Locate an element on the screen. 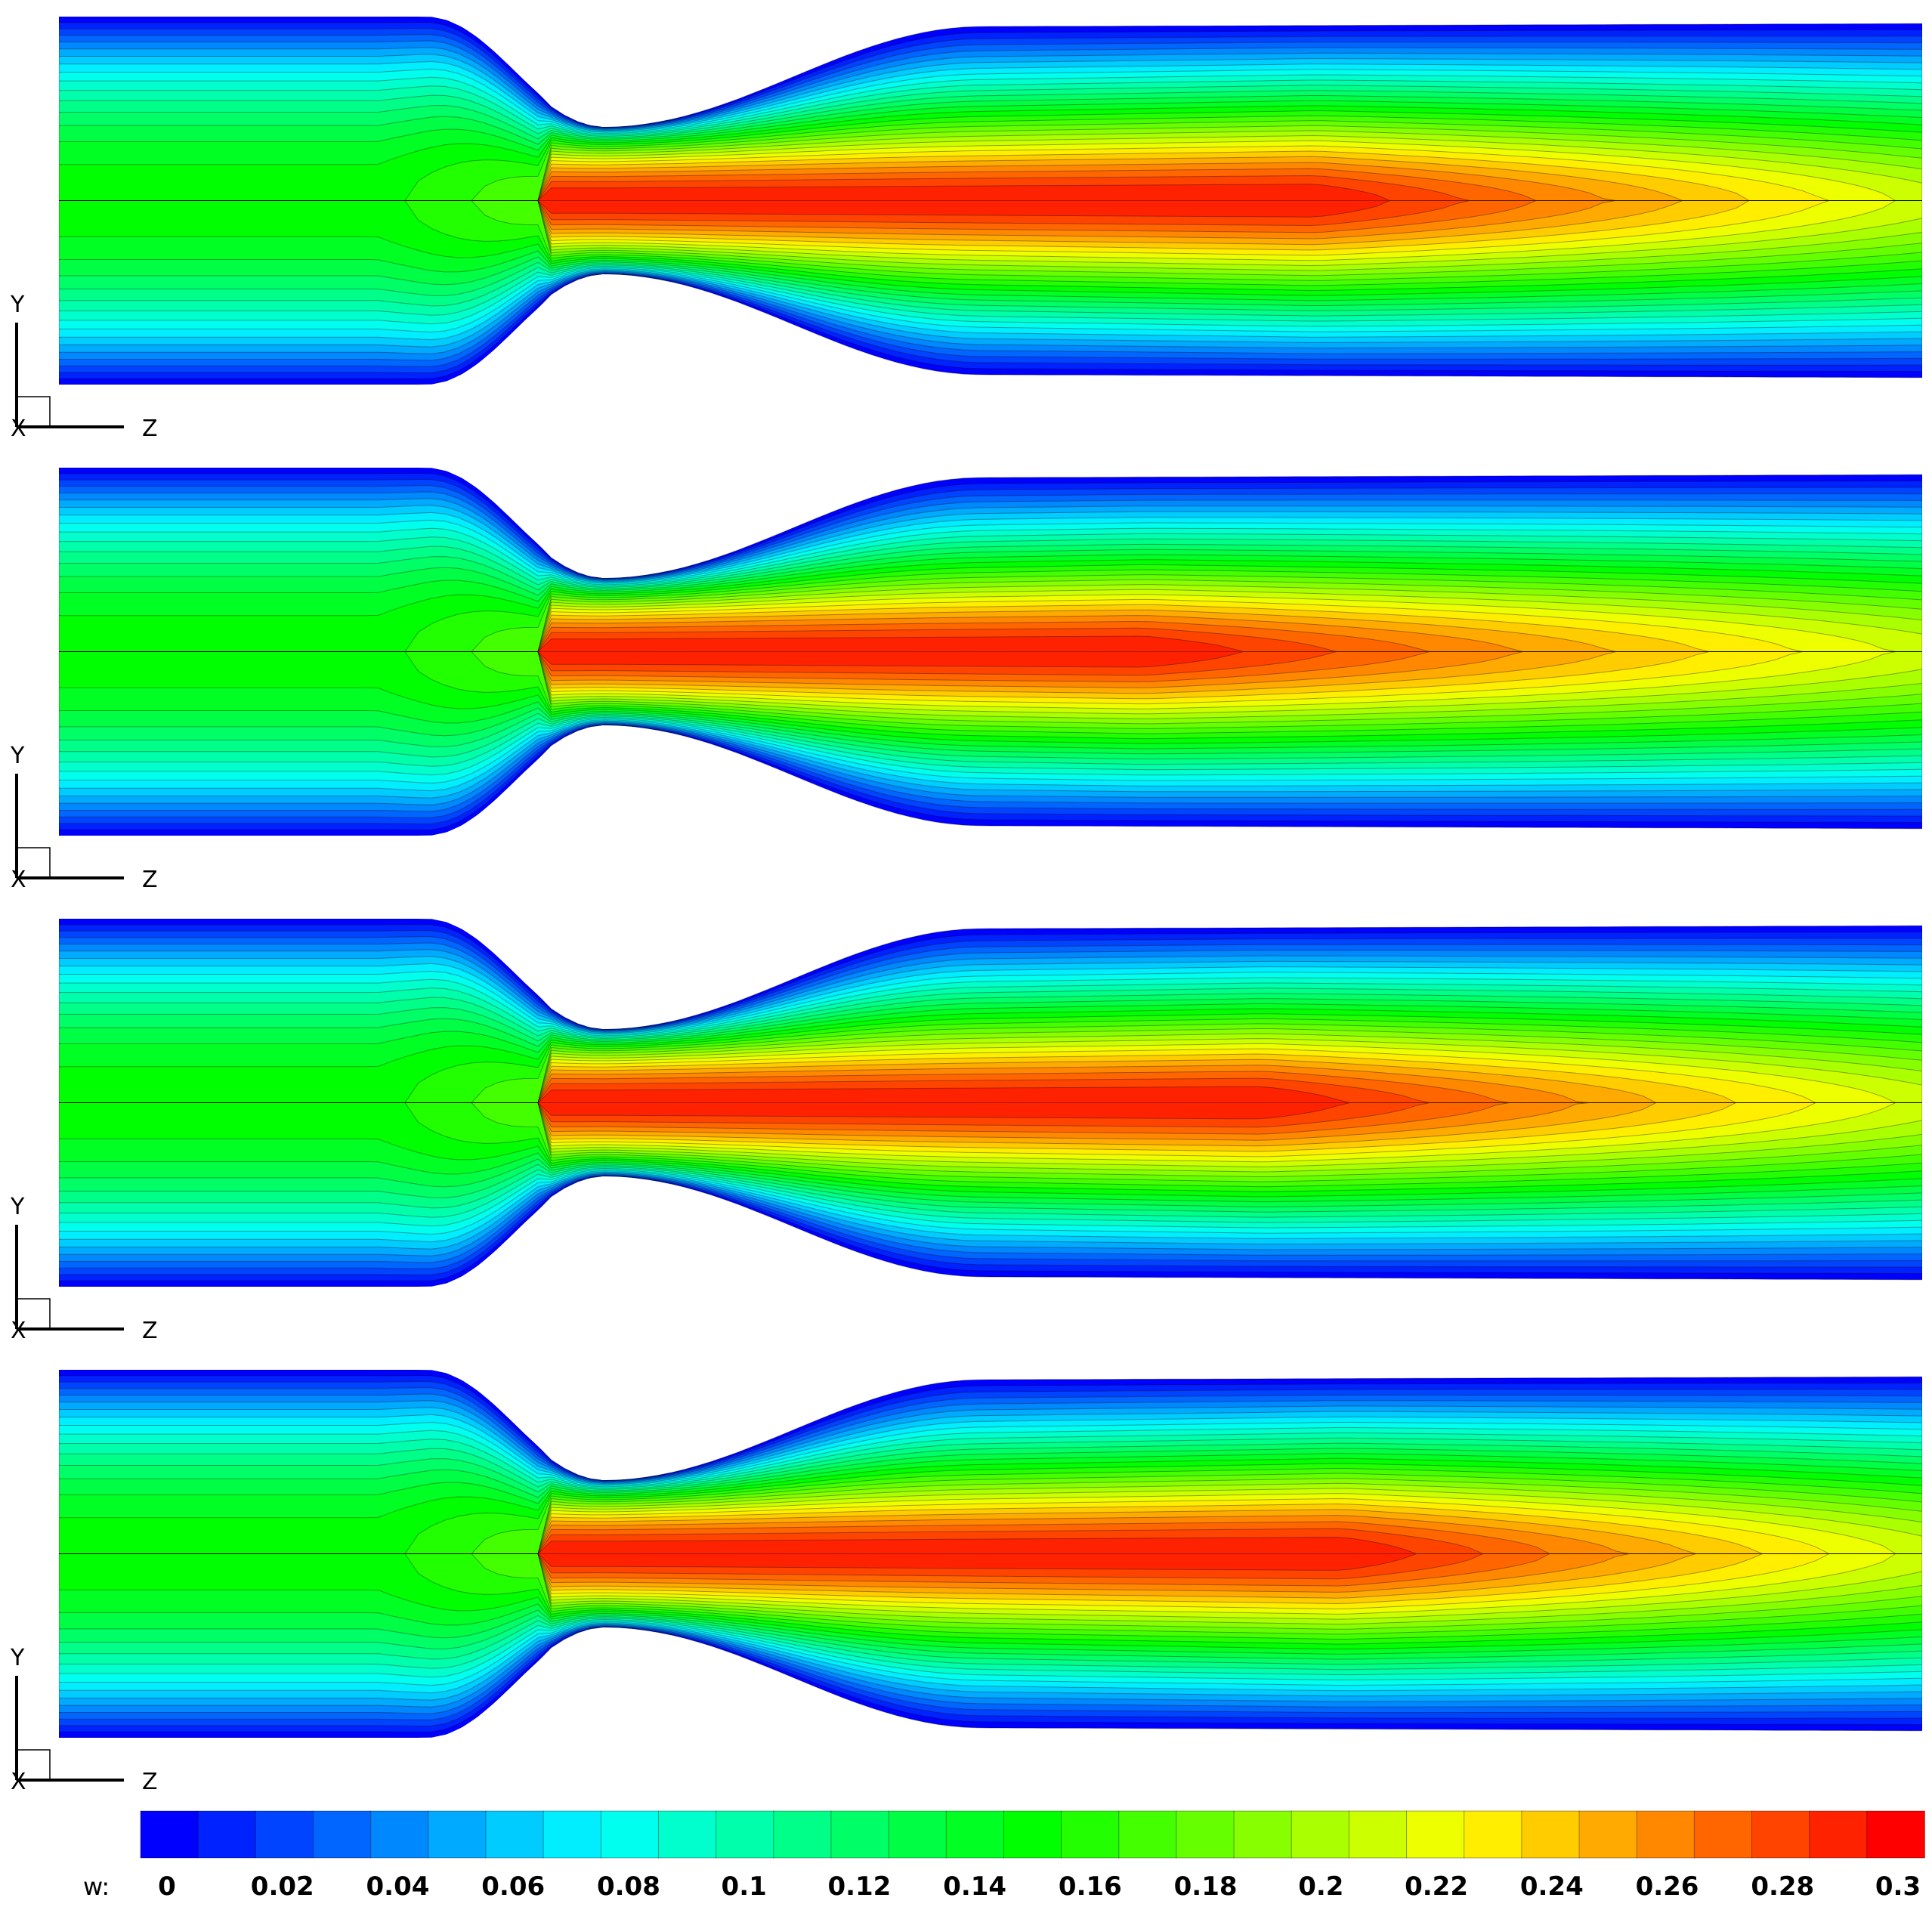 This screenshot has height=1907, width=1932. colorbar-tick-label: 0.16 is located at coordinates (1090, 1886).